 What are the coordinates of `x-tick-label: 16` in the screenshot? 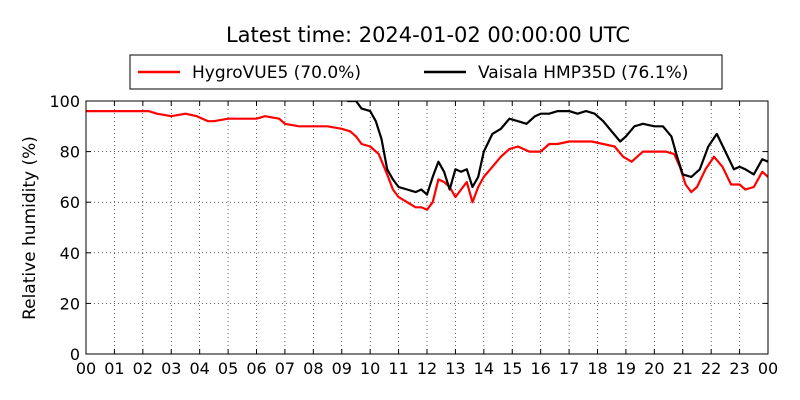 It's located at (540, 368).